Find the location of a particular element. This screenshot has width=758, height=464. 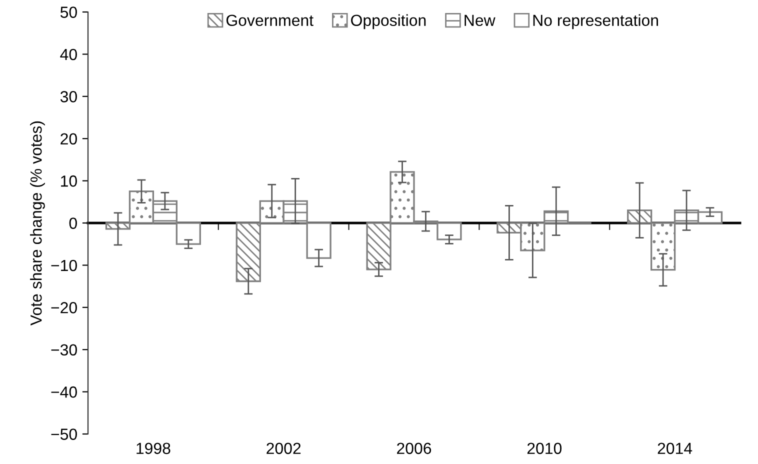

y-tick-label: 10 is located at coordinates (69, 181).